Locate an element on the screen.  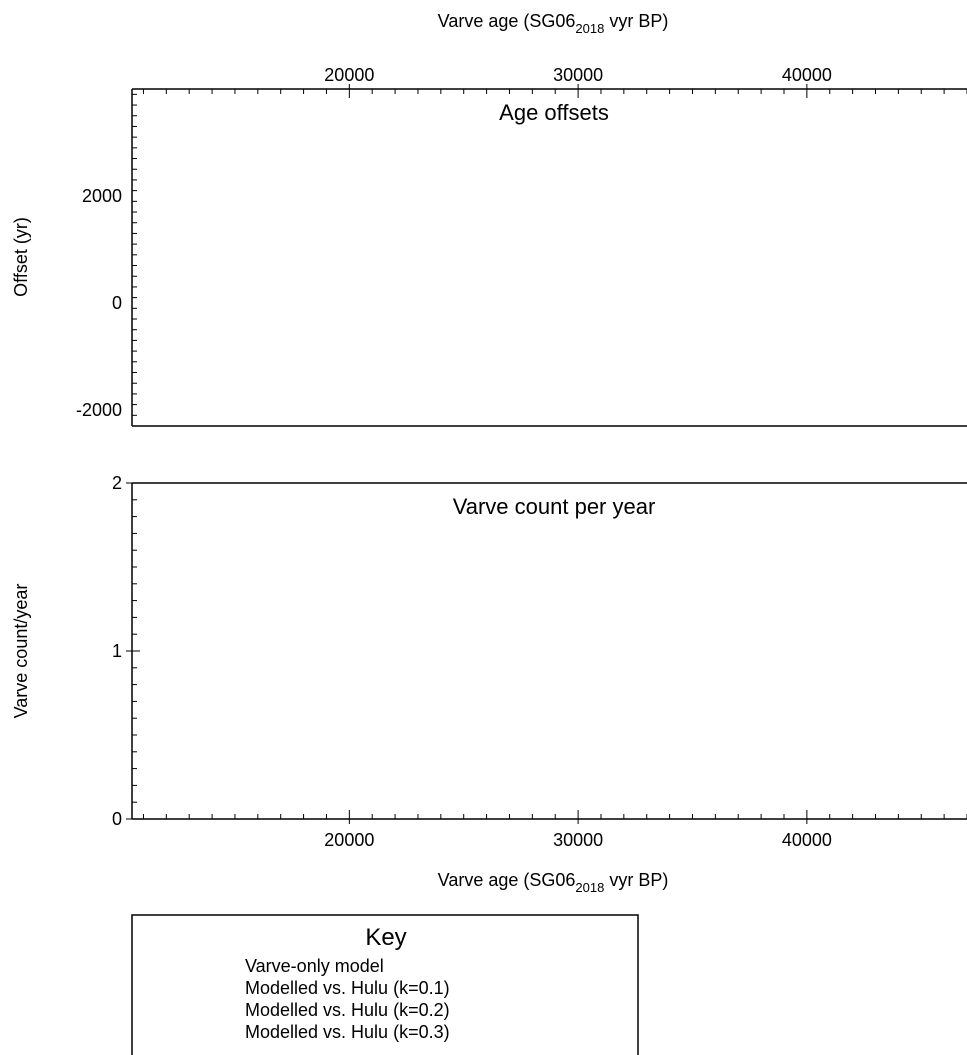
legend-item: Modelled vs. Hulu (k=0.3) is located at coordinates (347, 1032).